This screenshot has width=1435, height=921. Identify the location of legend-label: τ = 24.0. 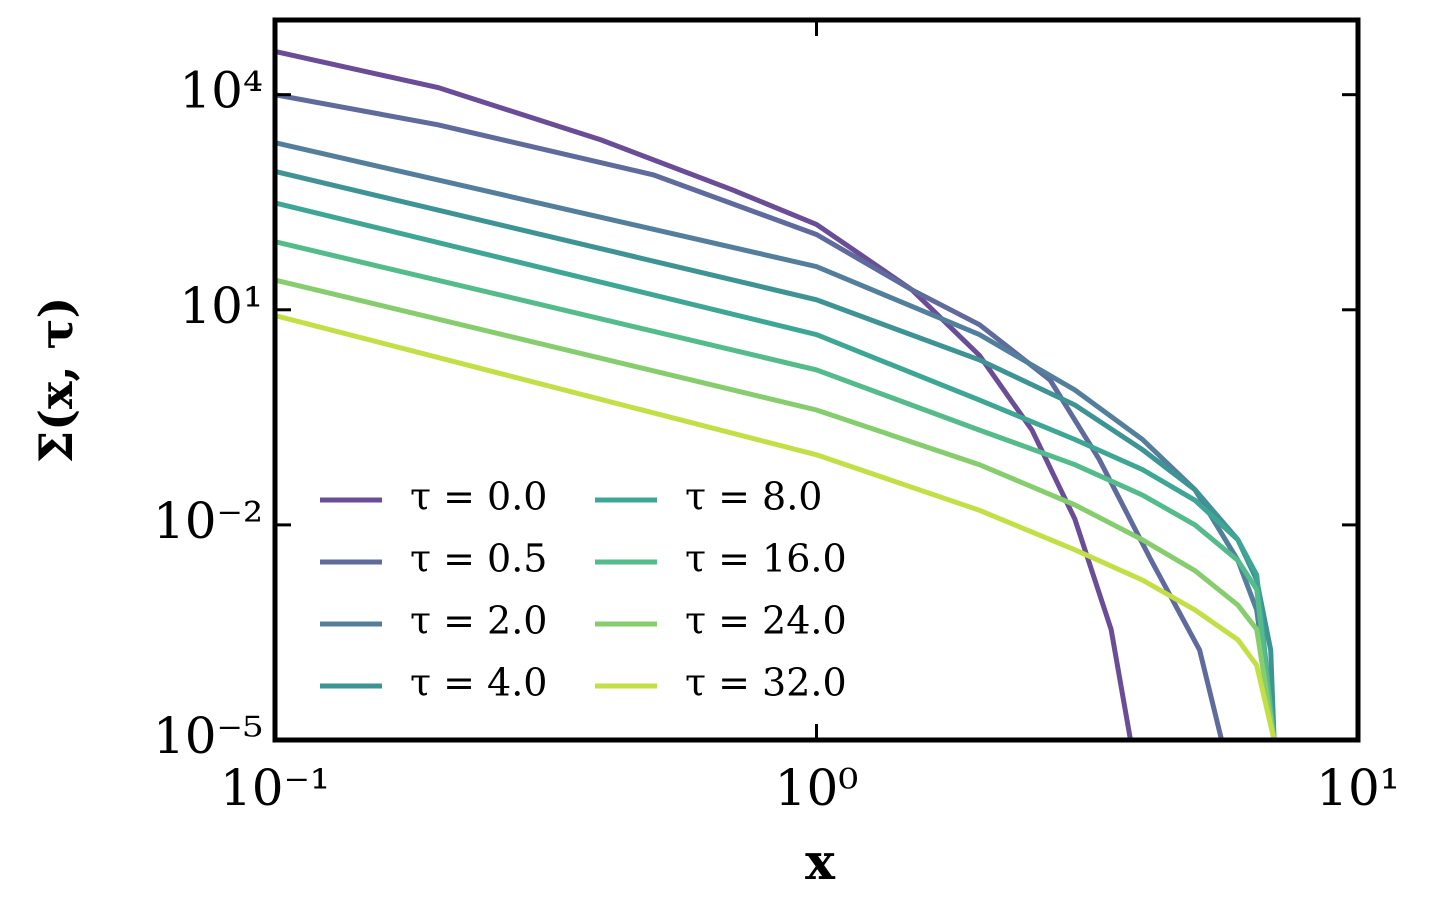
(766, 621).